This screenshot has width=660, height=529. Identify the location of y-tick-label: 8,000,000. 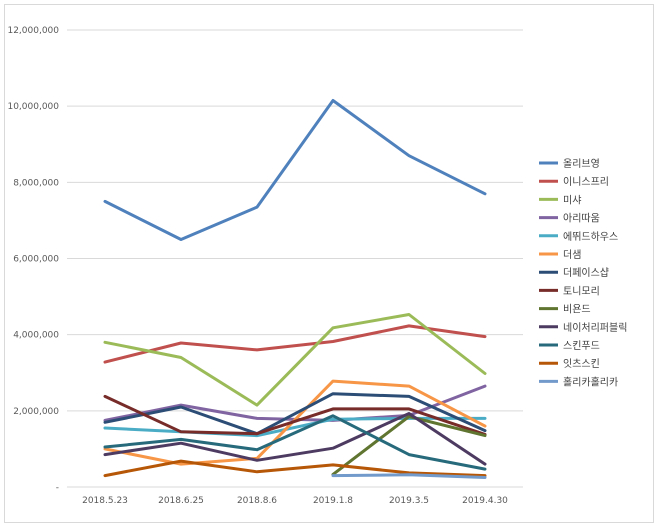
(36, 183).